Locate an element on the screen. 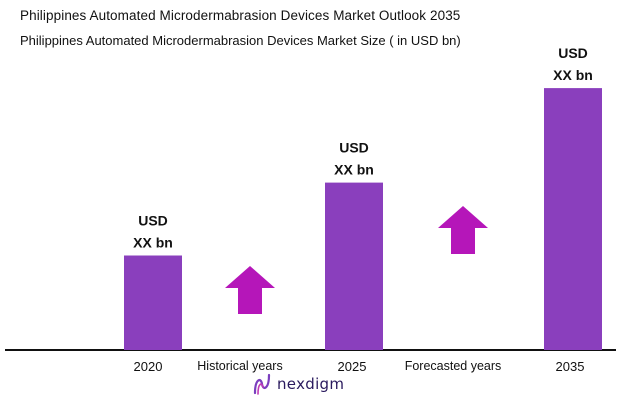 This screenshot has height=404, width=626. bar-2020 is located at coordinates (153, 302).